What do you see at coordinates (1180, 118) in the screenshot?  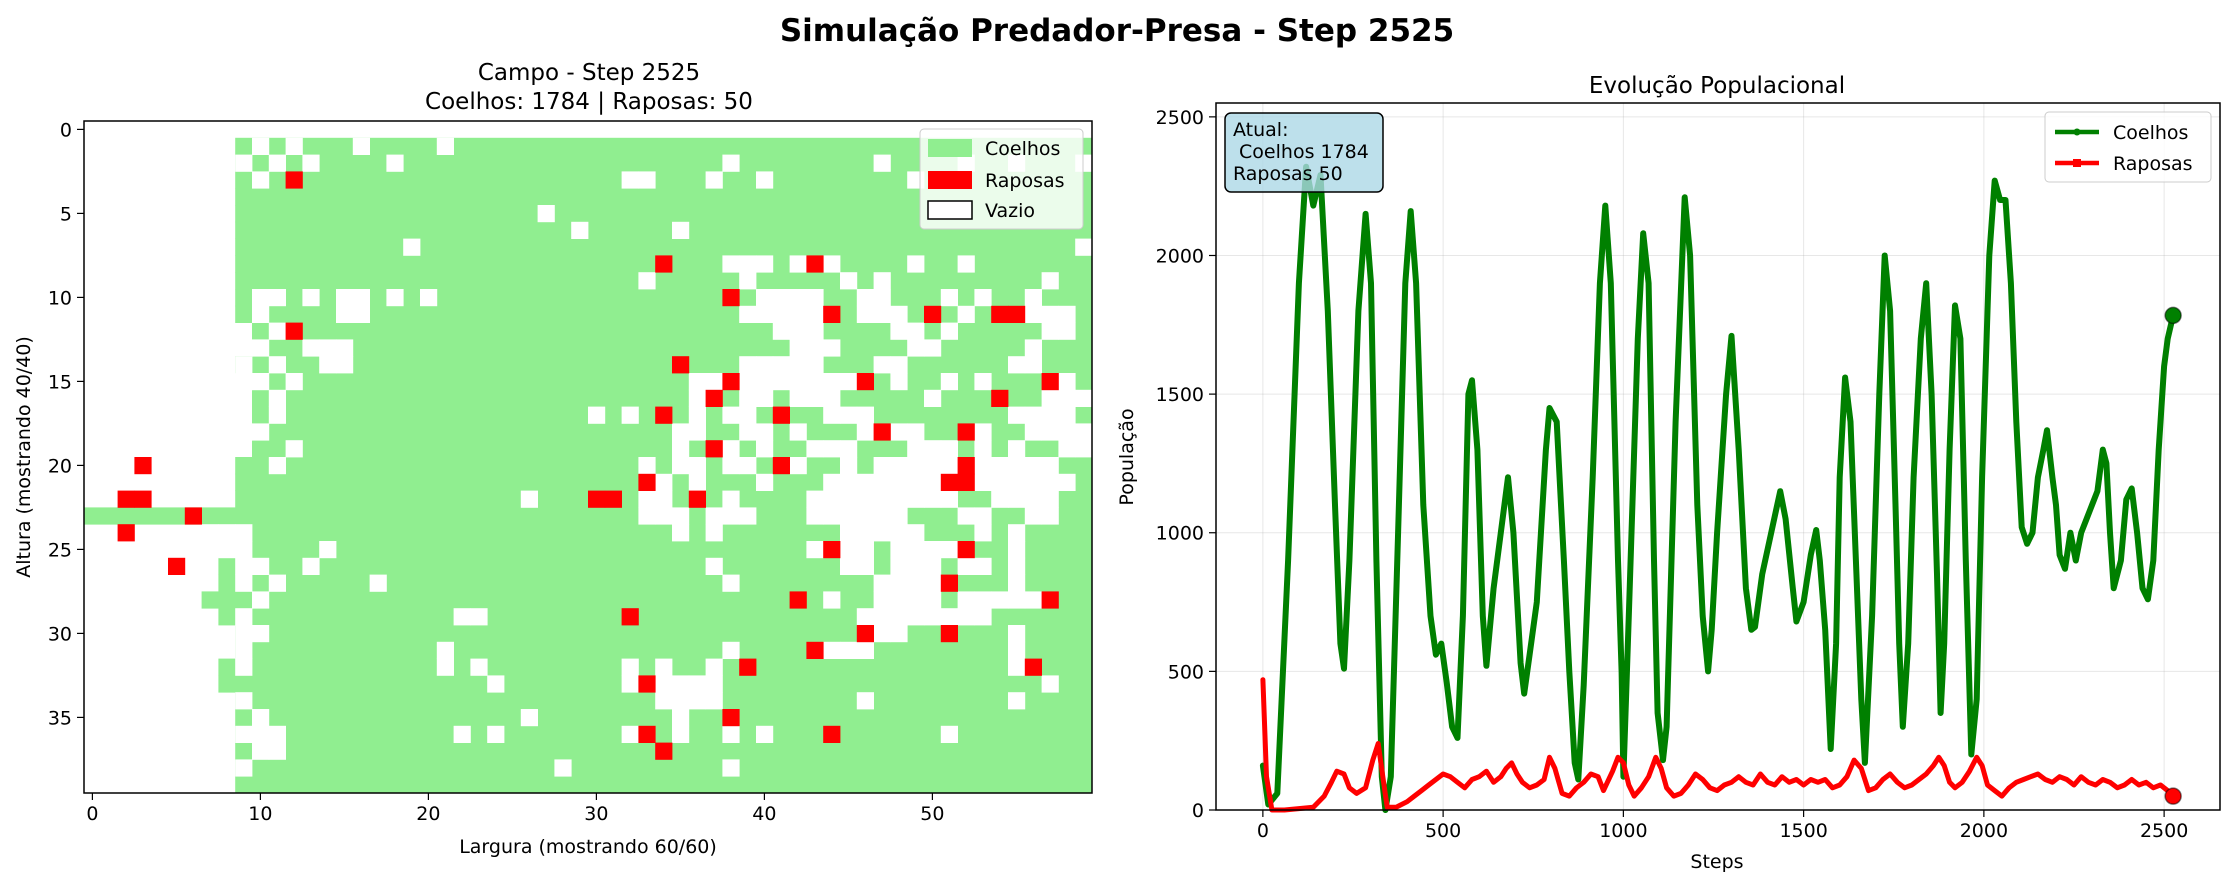 I see `population-ytick-label: 2500` at bounding box center [1180, 118].